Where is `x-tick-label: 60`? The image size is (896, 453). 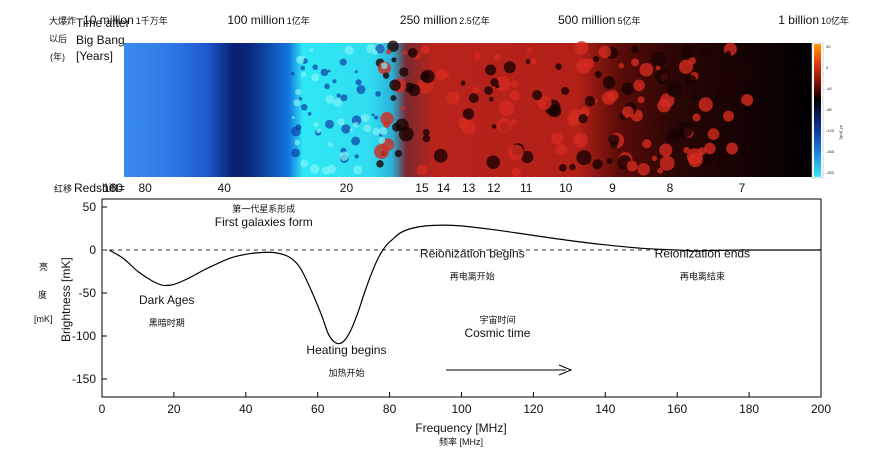
x-tick-label: 60 is located at coordinates (318, 409).